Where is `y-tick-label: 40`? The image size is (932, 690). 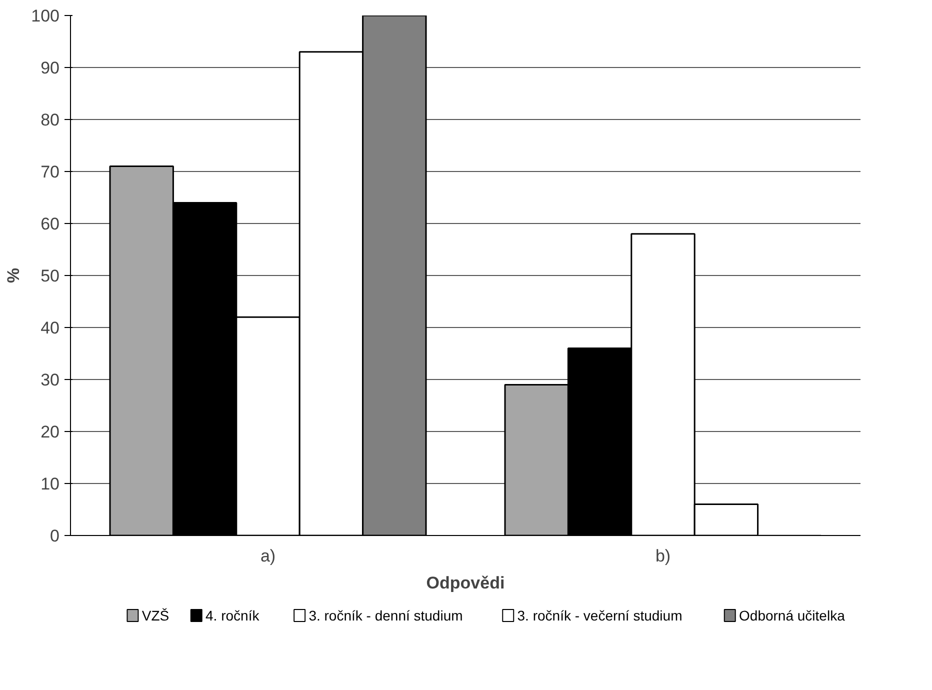
y-tick-label: 40 is located at coordinates (50, 328).